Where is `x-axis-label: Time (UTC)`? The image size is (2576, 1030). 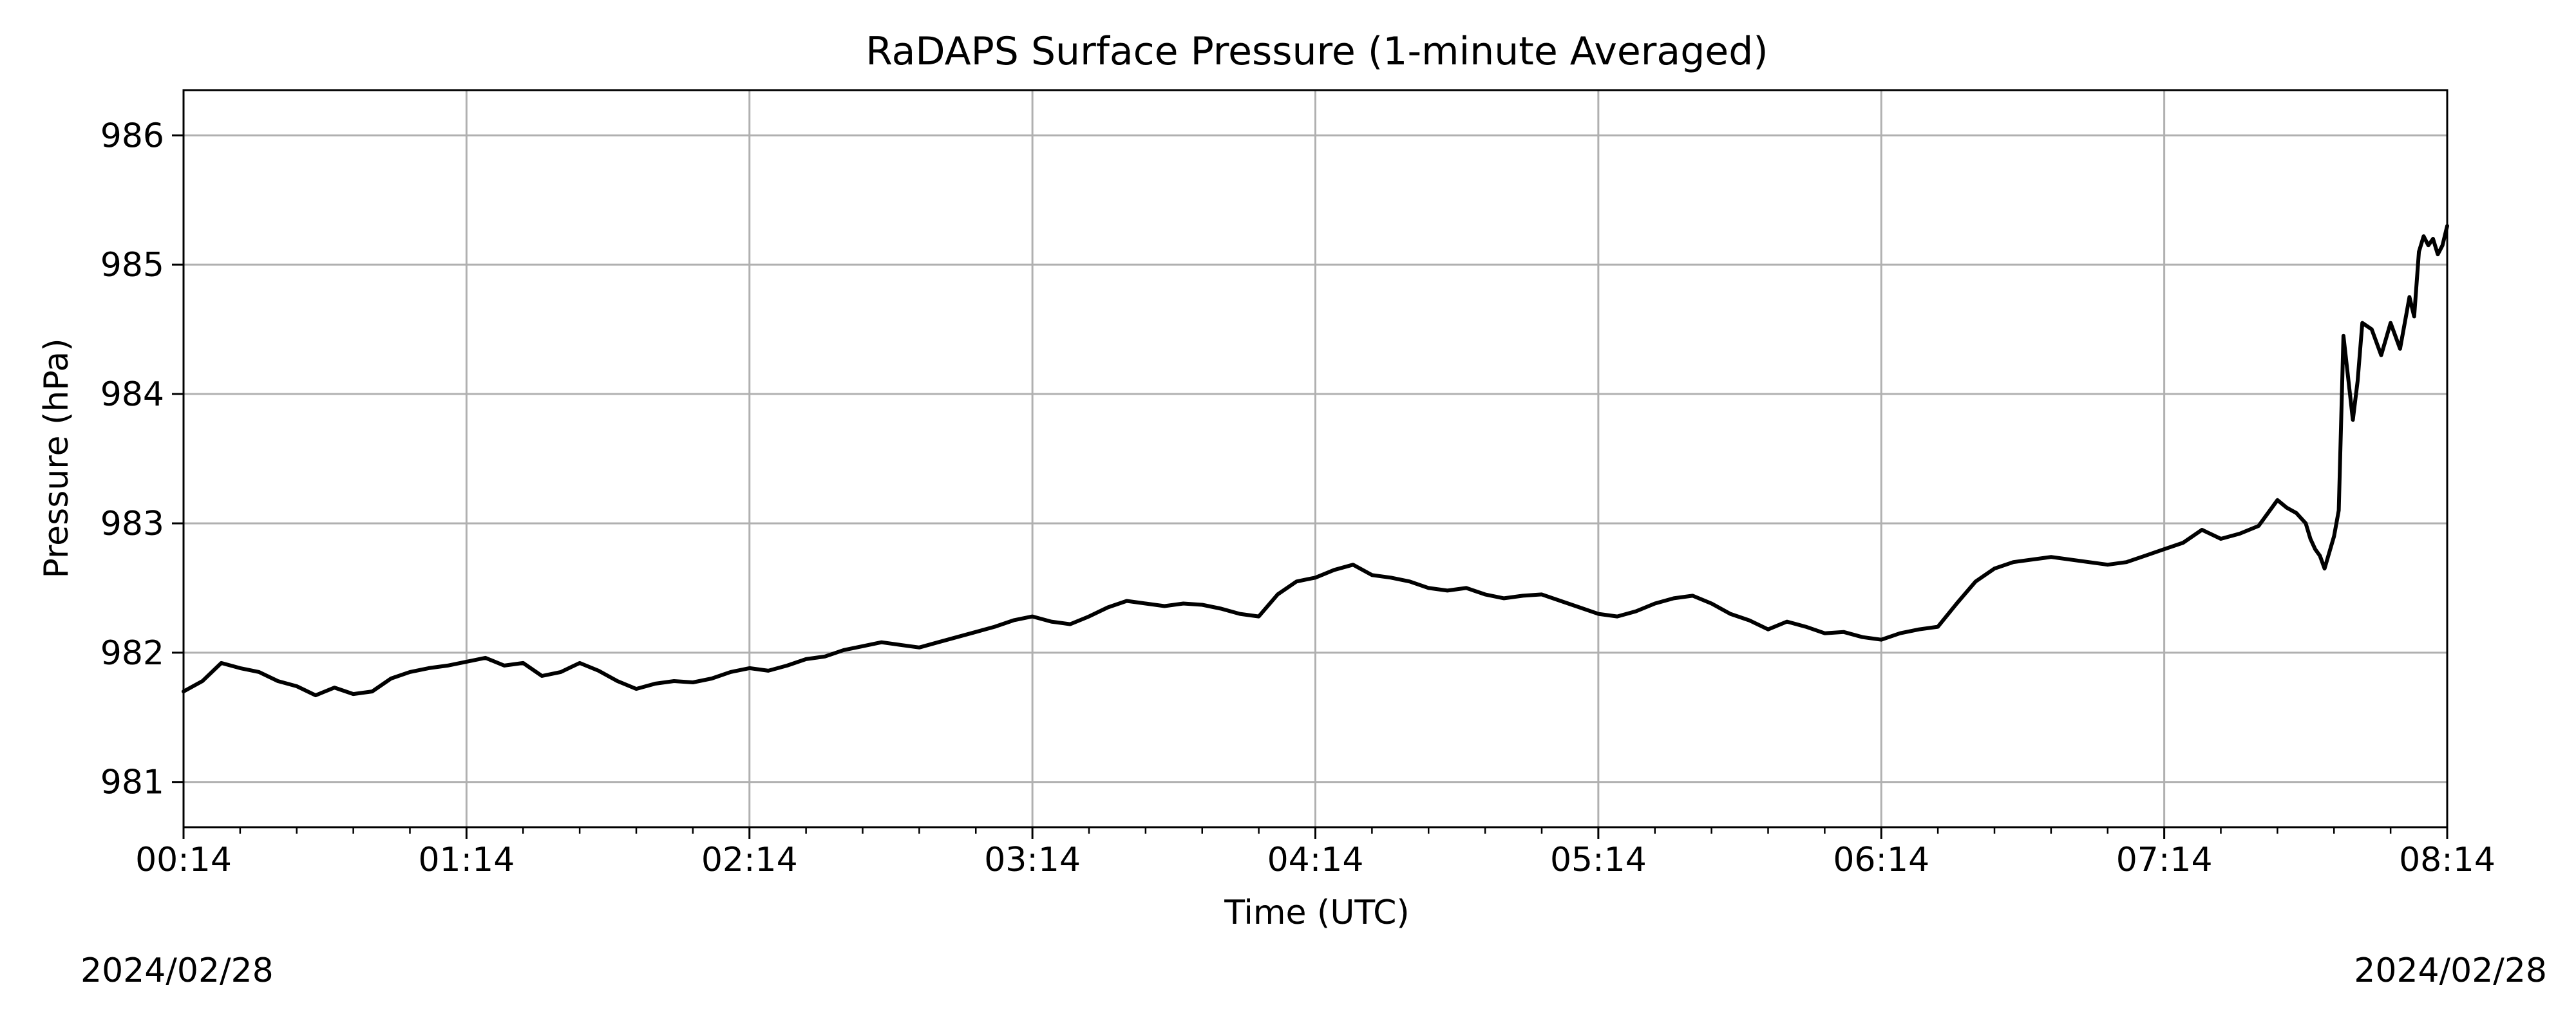 x-axis-label: Time (UTC) is located at coordinates (1317, 913).